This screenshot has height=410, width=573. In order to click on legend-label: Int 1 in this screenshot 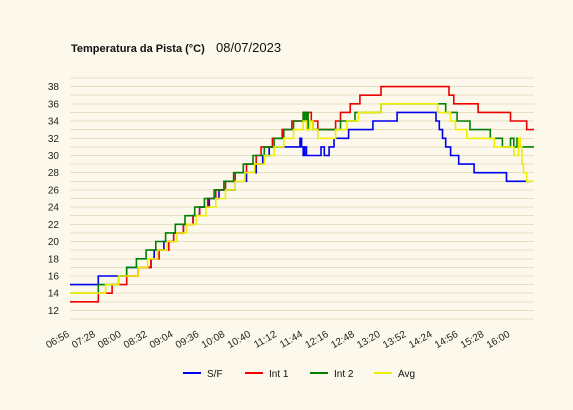, I will do `click(279, 374)`.